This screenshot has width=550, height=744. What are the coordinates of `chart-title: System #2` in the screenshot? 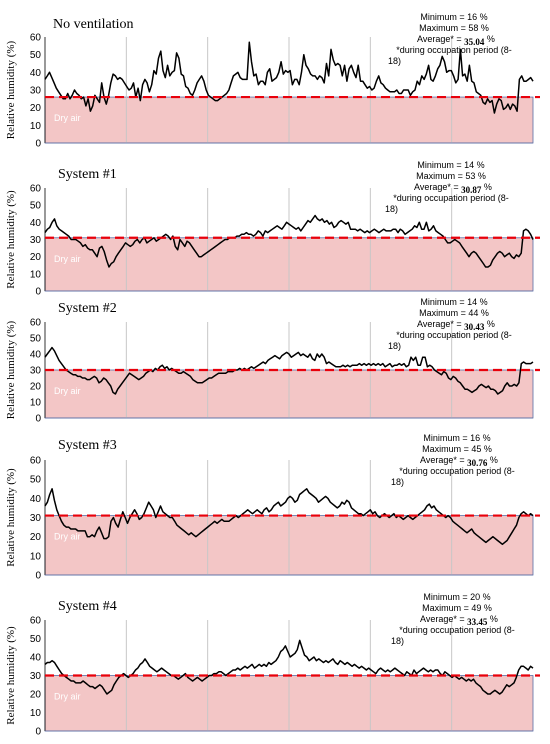 It's located at (87, 308).